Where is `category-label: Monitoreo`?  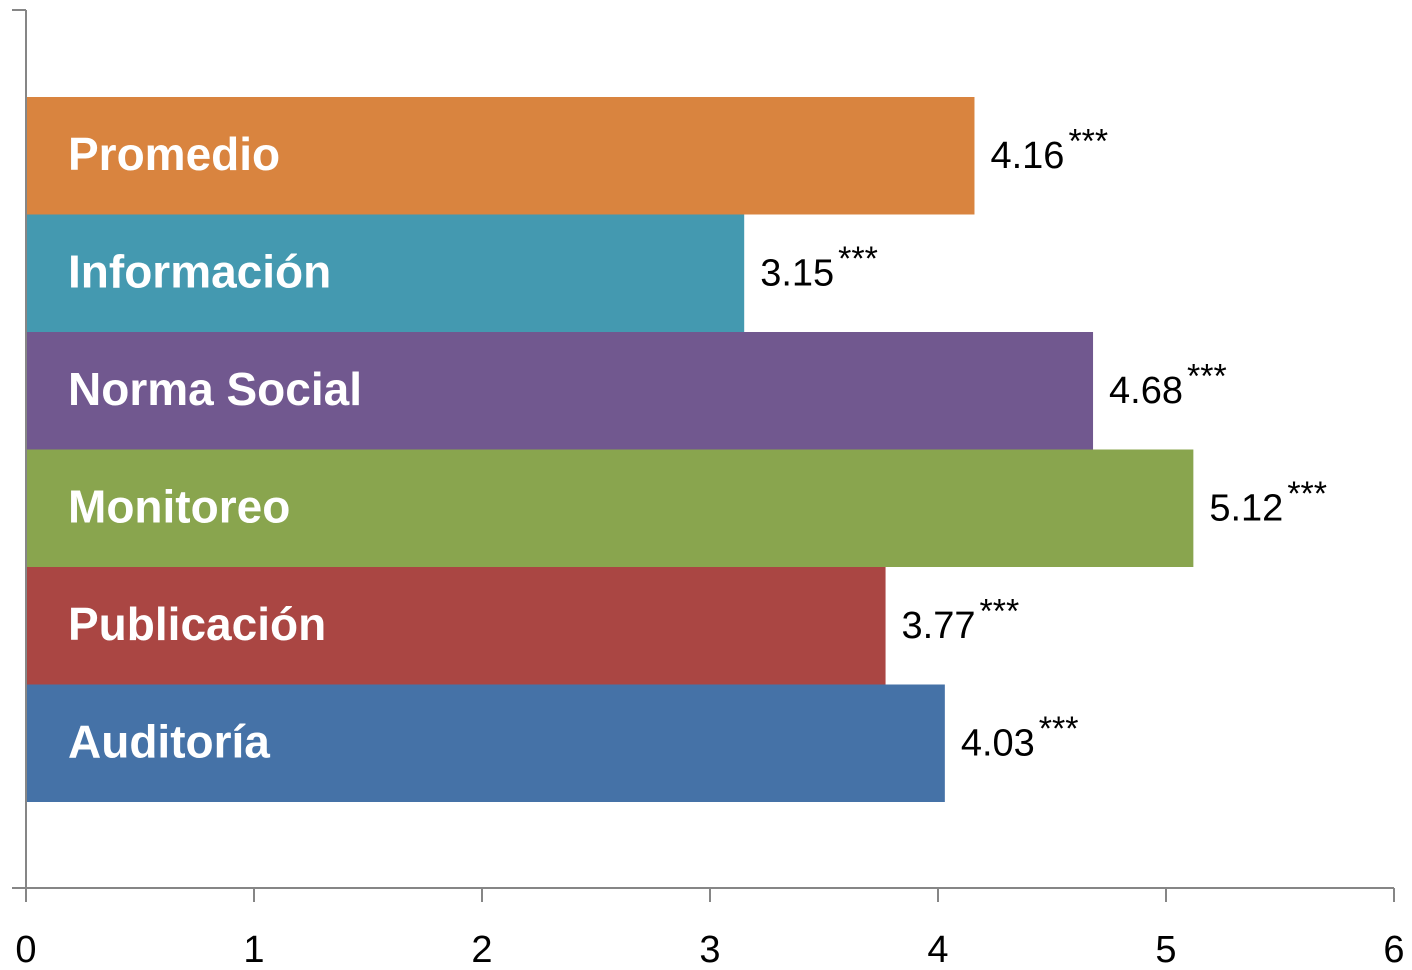
category-label: Monitoreo is located at coordinates (179, 506).